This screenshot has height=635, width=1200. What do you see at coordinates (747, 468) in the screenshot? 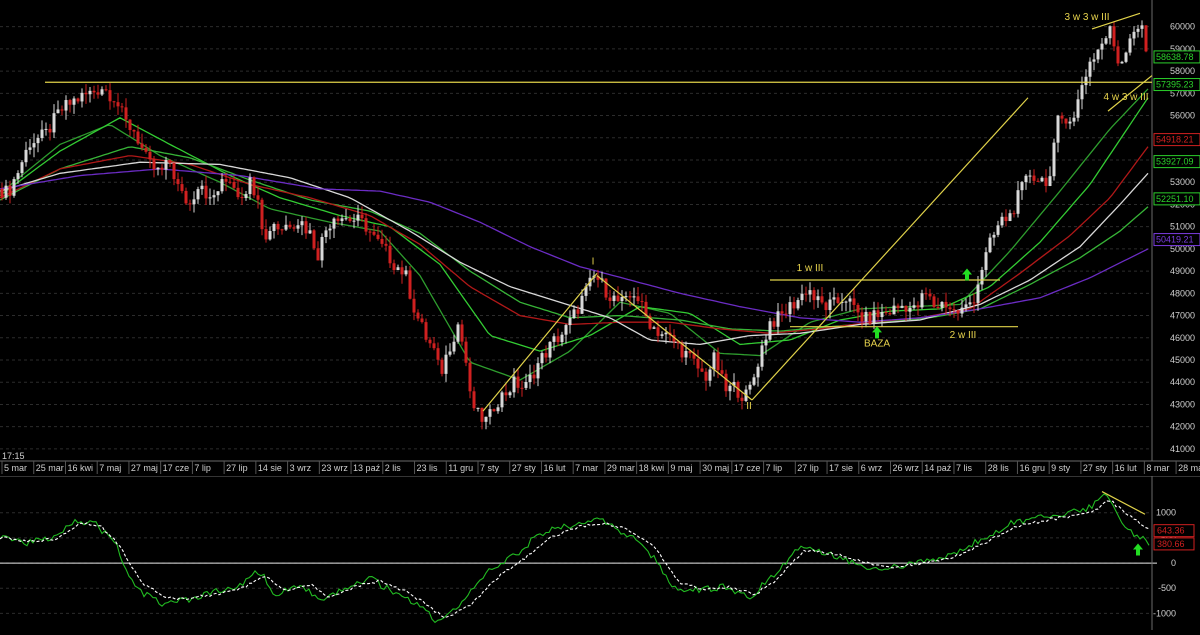
I see `date-tick-label: 17 cze` at bounding box center [747, 468].